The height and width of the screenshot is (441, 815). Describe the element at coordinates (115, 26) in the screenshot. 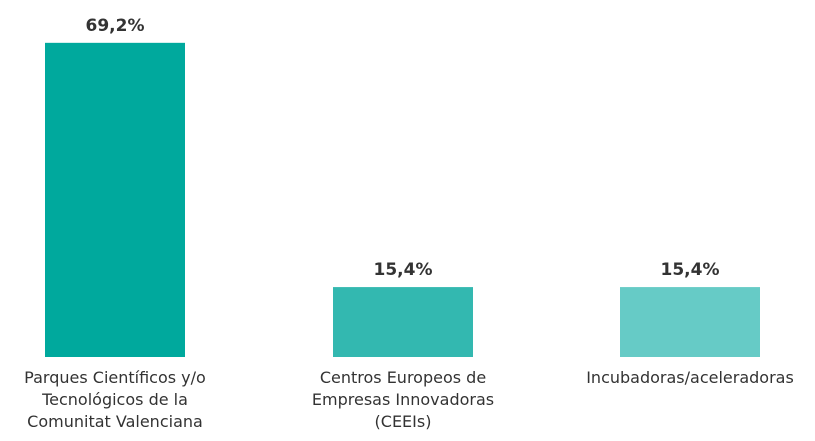

I see `value-label: 69,2%` at that location.